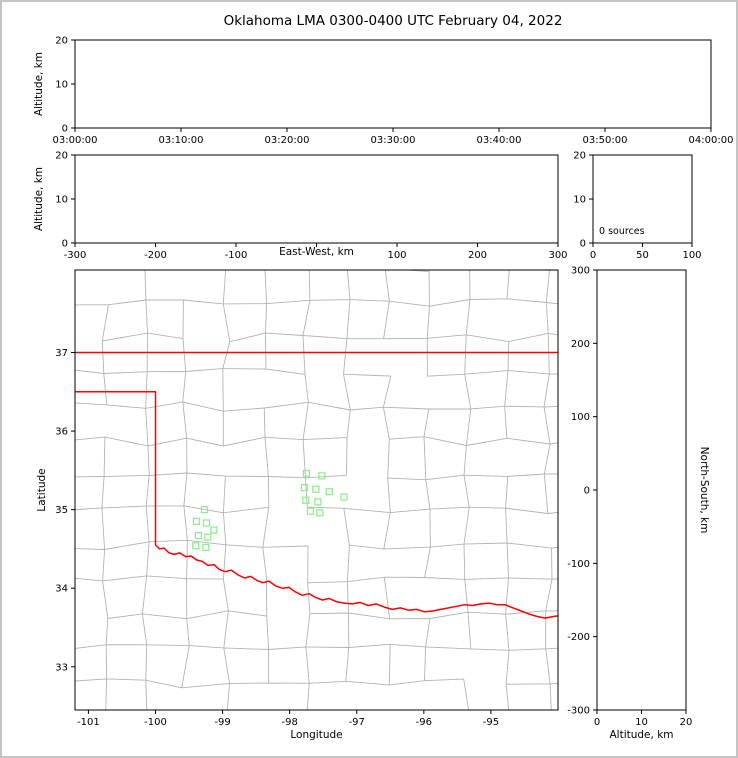  I want to click on tick-label: 03:10:00, so click(181, 140).